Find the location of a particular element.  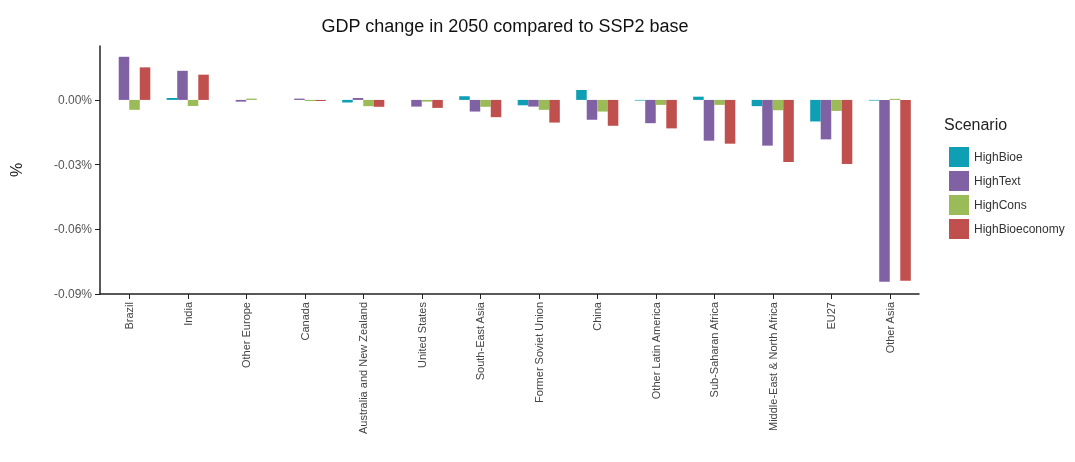

x-tick-label: China is located at coordinates (597, 316).